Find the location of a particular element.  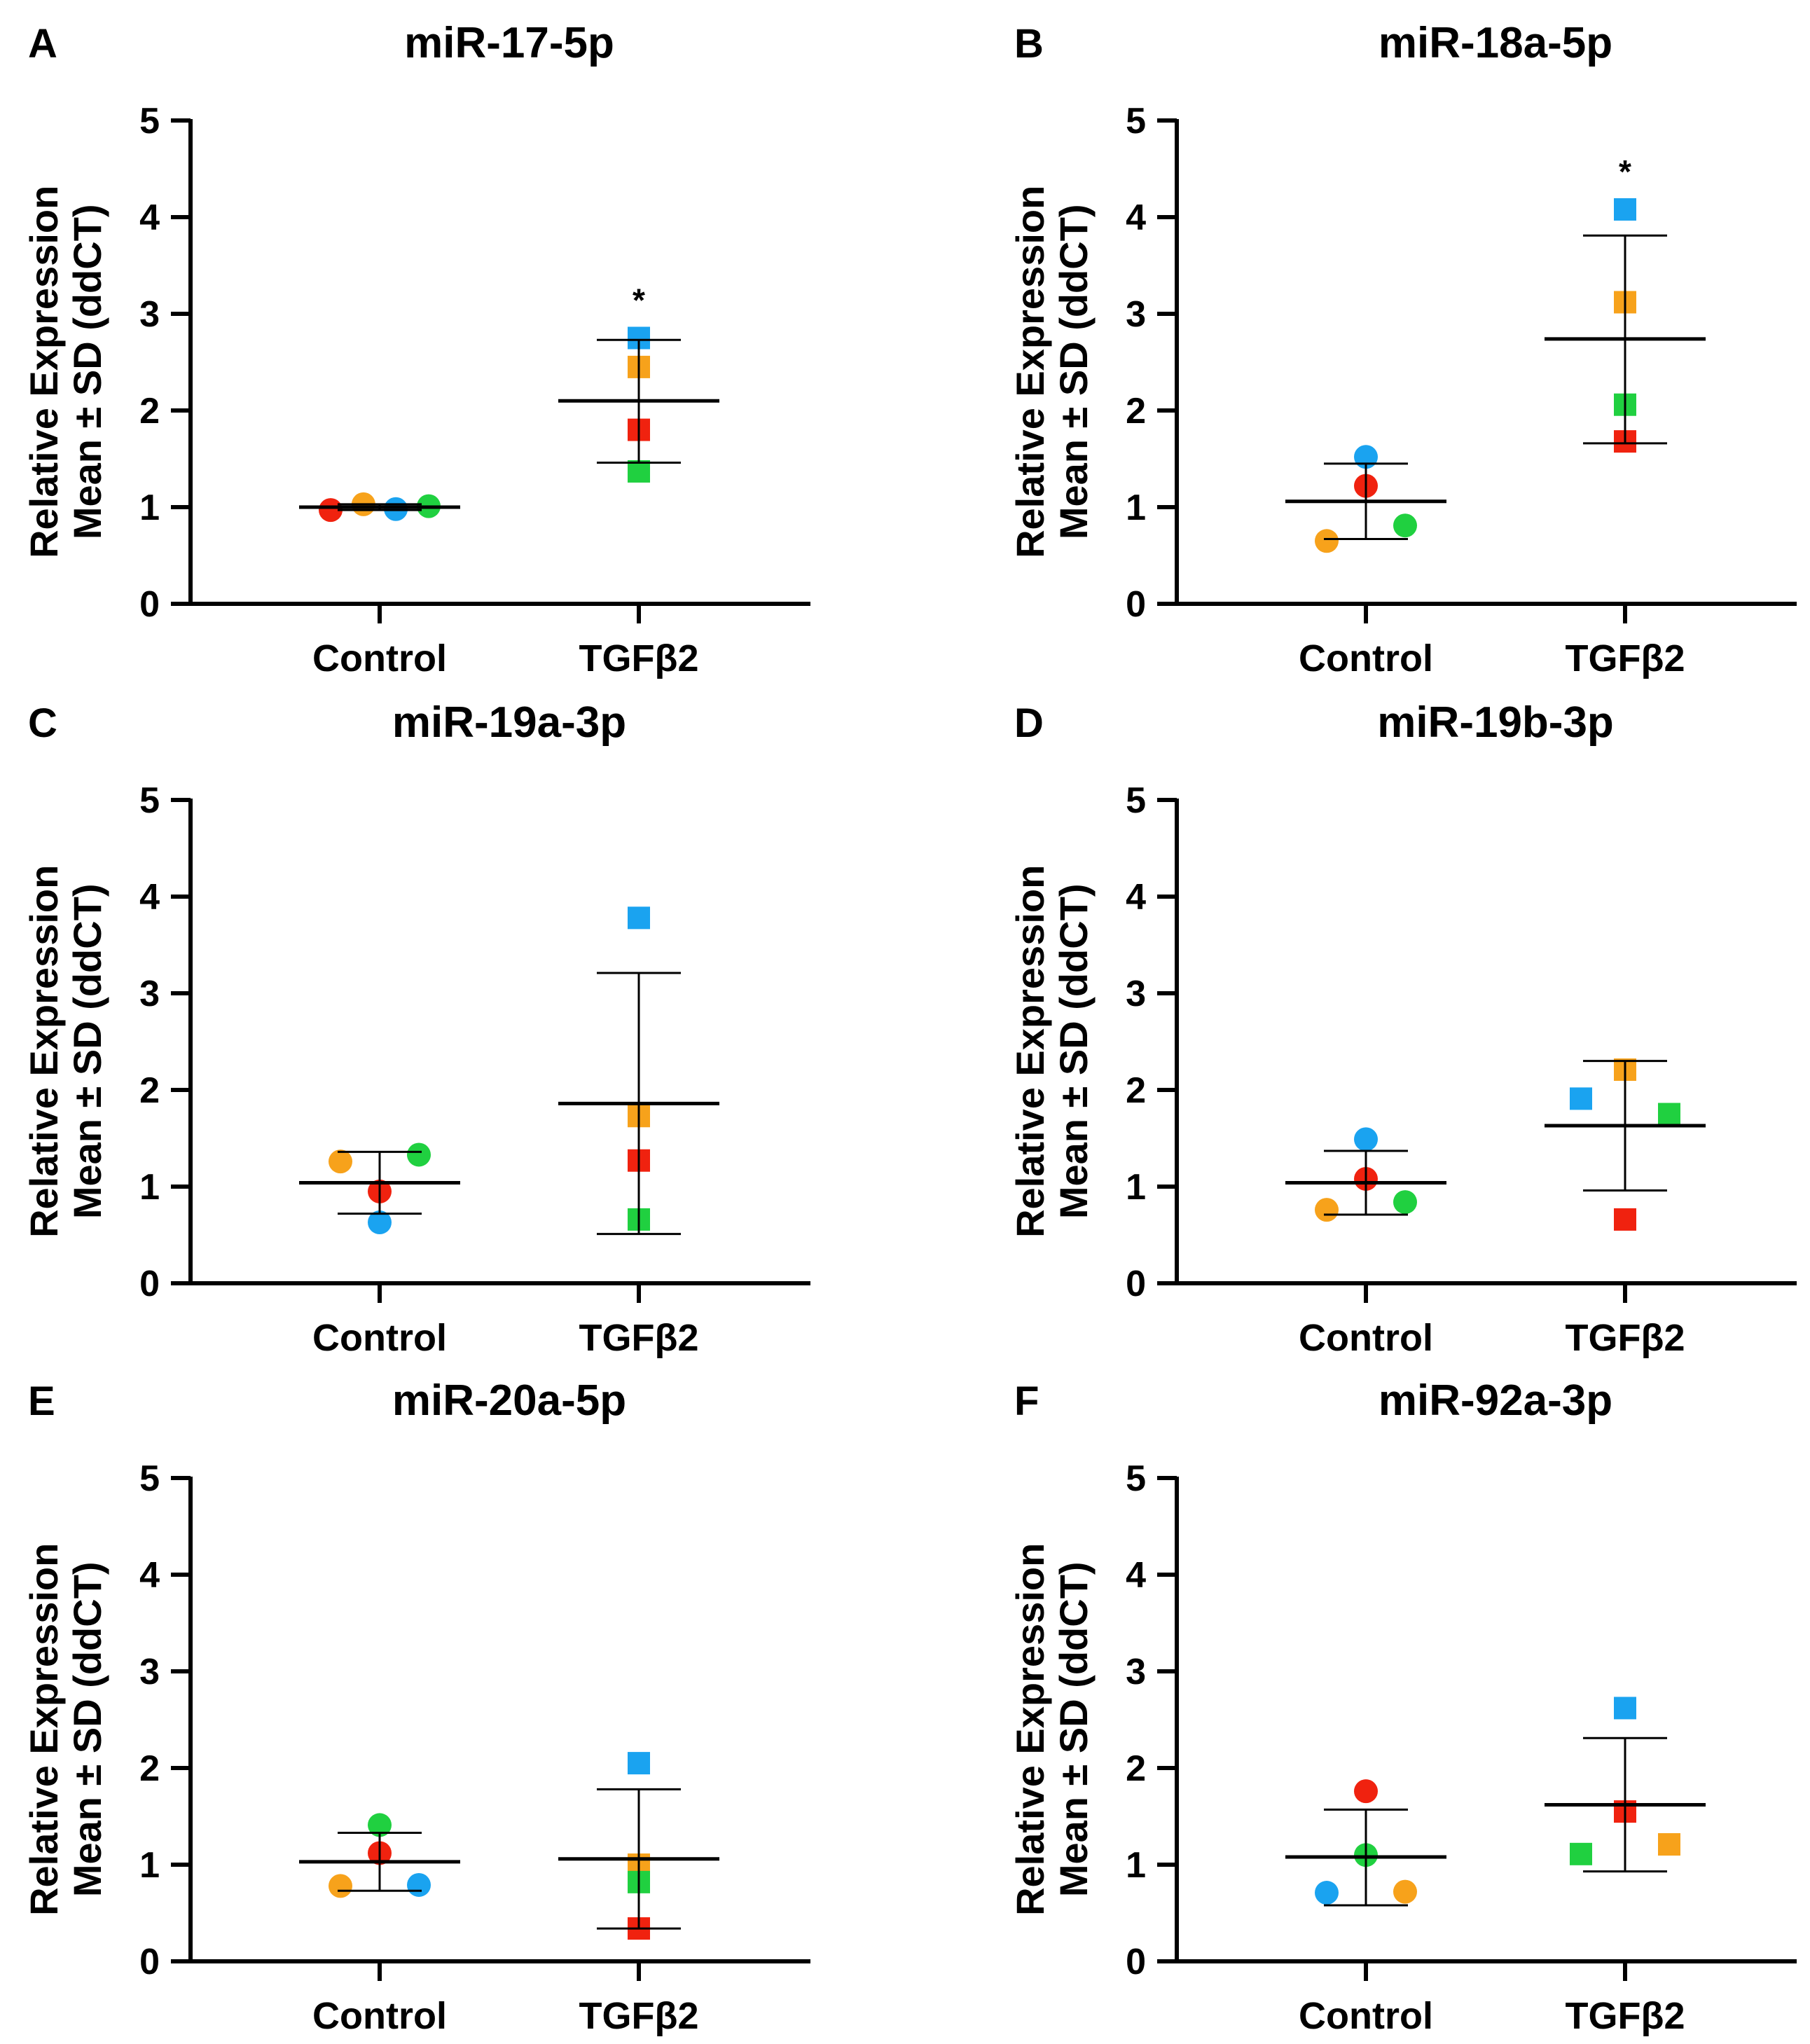

panel-letter: C is located at coordinates (42, 723).